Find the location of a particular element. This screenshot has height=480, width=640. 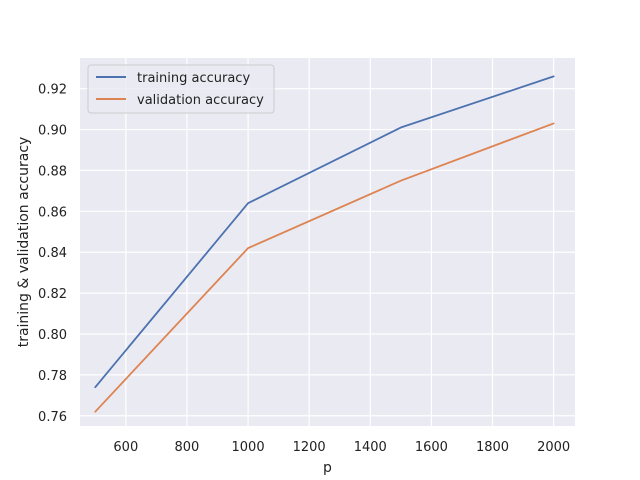

y-axis-ticks: 0.76 0.78 0.80 0.82 0.84 0.86 0.88 0.90 0.92 is located at coordinates (52, 254).